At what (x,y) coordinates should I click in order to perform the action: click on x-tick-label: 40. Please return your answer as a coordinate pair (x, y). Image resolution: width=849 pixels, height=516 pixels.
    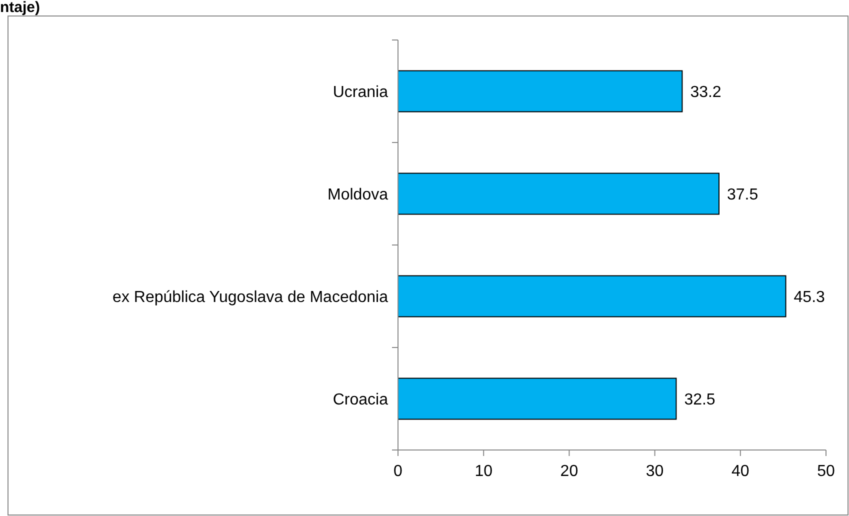
    Looking at the image, I should click on (741, 471).